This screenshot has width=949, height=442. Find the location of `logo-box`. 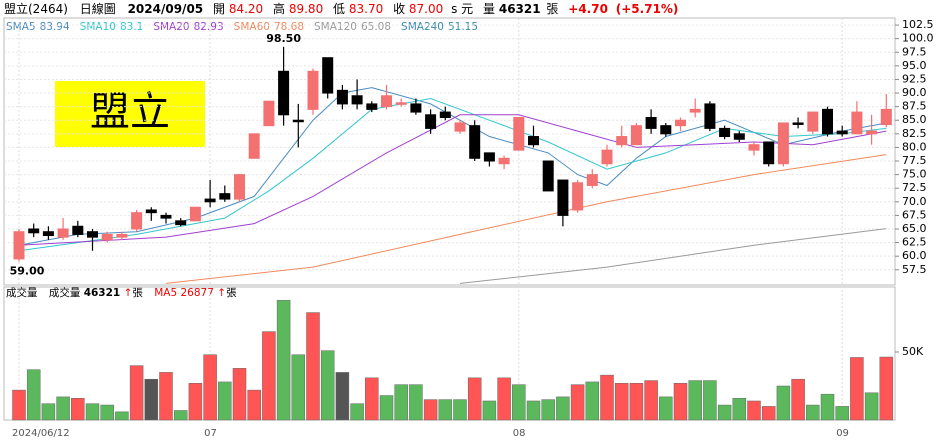

logo-box is located at coordinates (130, 114).